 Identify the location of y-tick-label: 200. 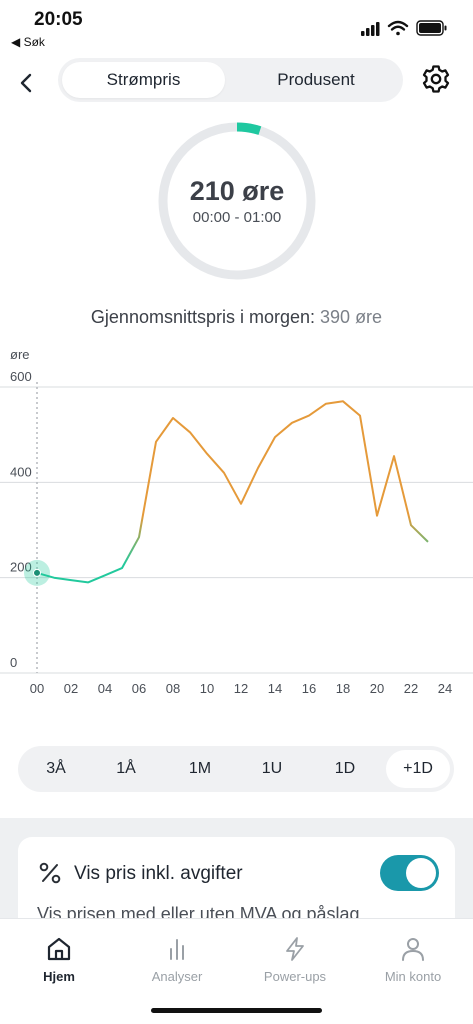
(21, 567).